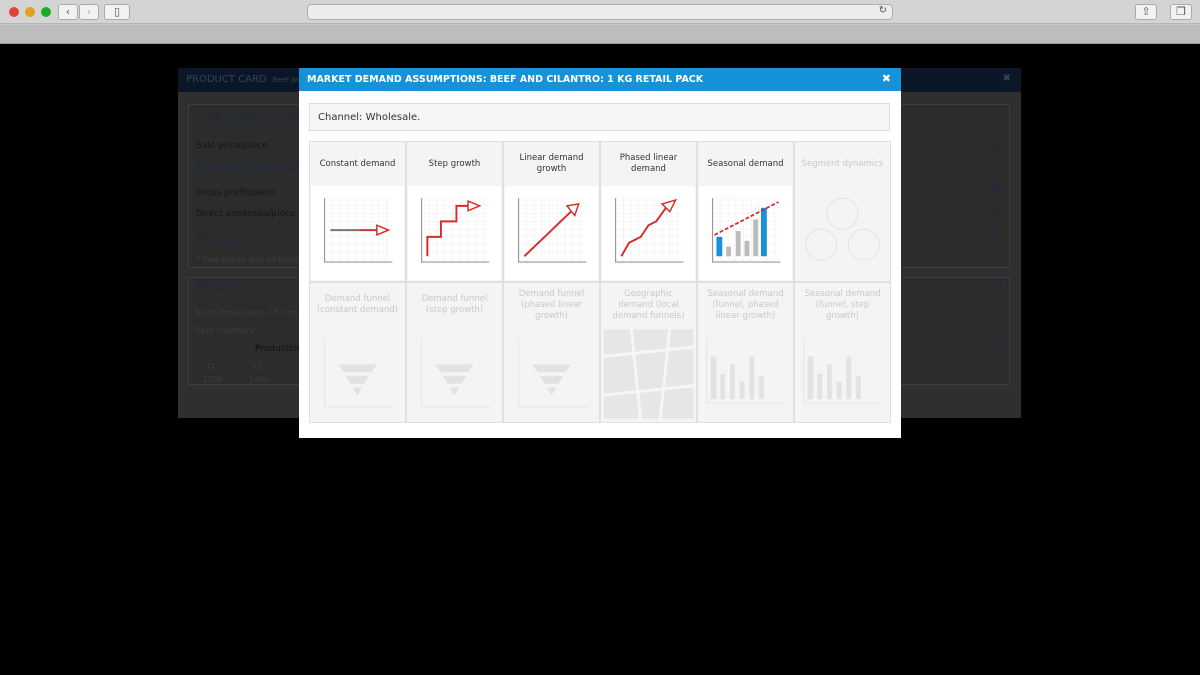  Describe the element at coordinates (600, 34) in the screenshot. I see `tab-bar` at that location.